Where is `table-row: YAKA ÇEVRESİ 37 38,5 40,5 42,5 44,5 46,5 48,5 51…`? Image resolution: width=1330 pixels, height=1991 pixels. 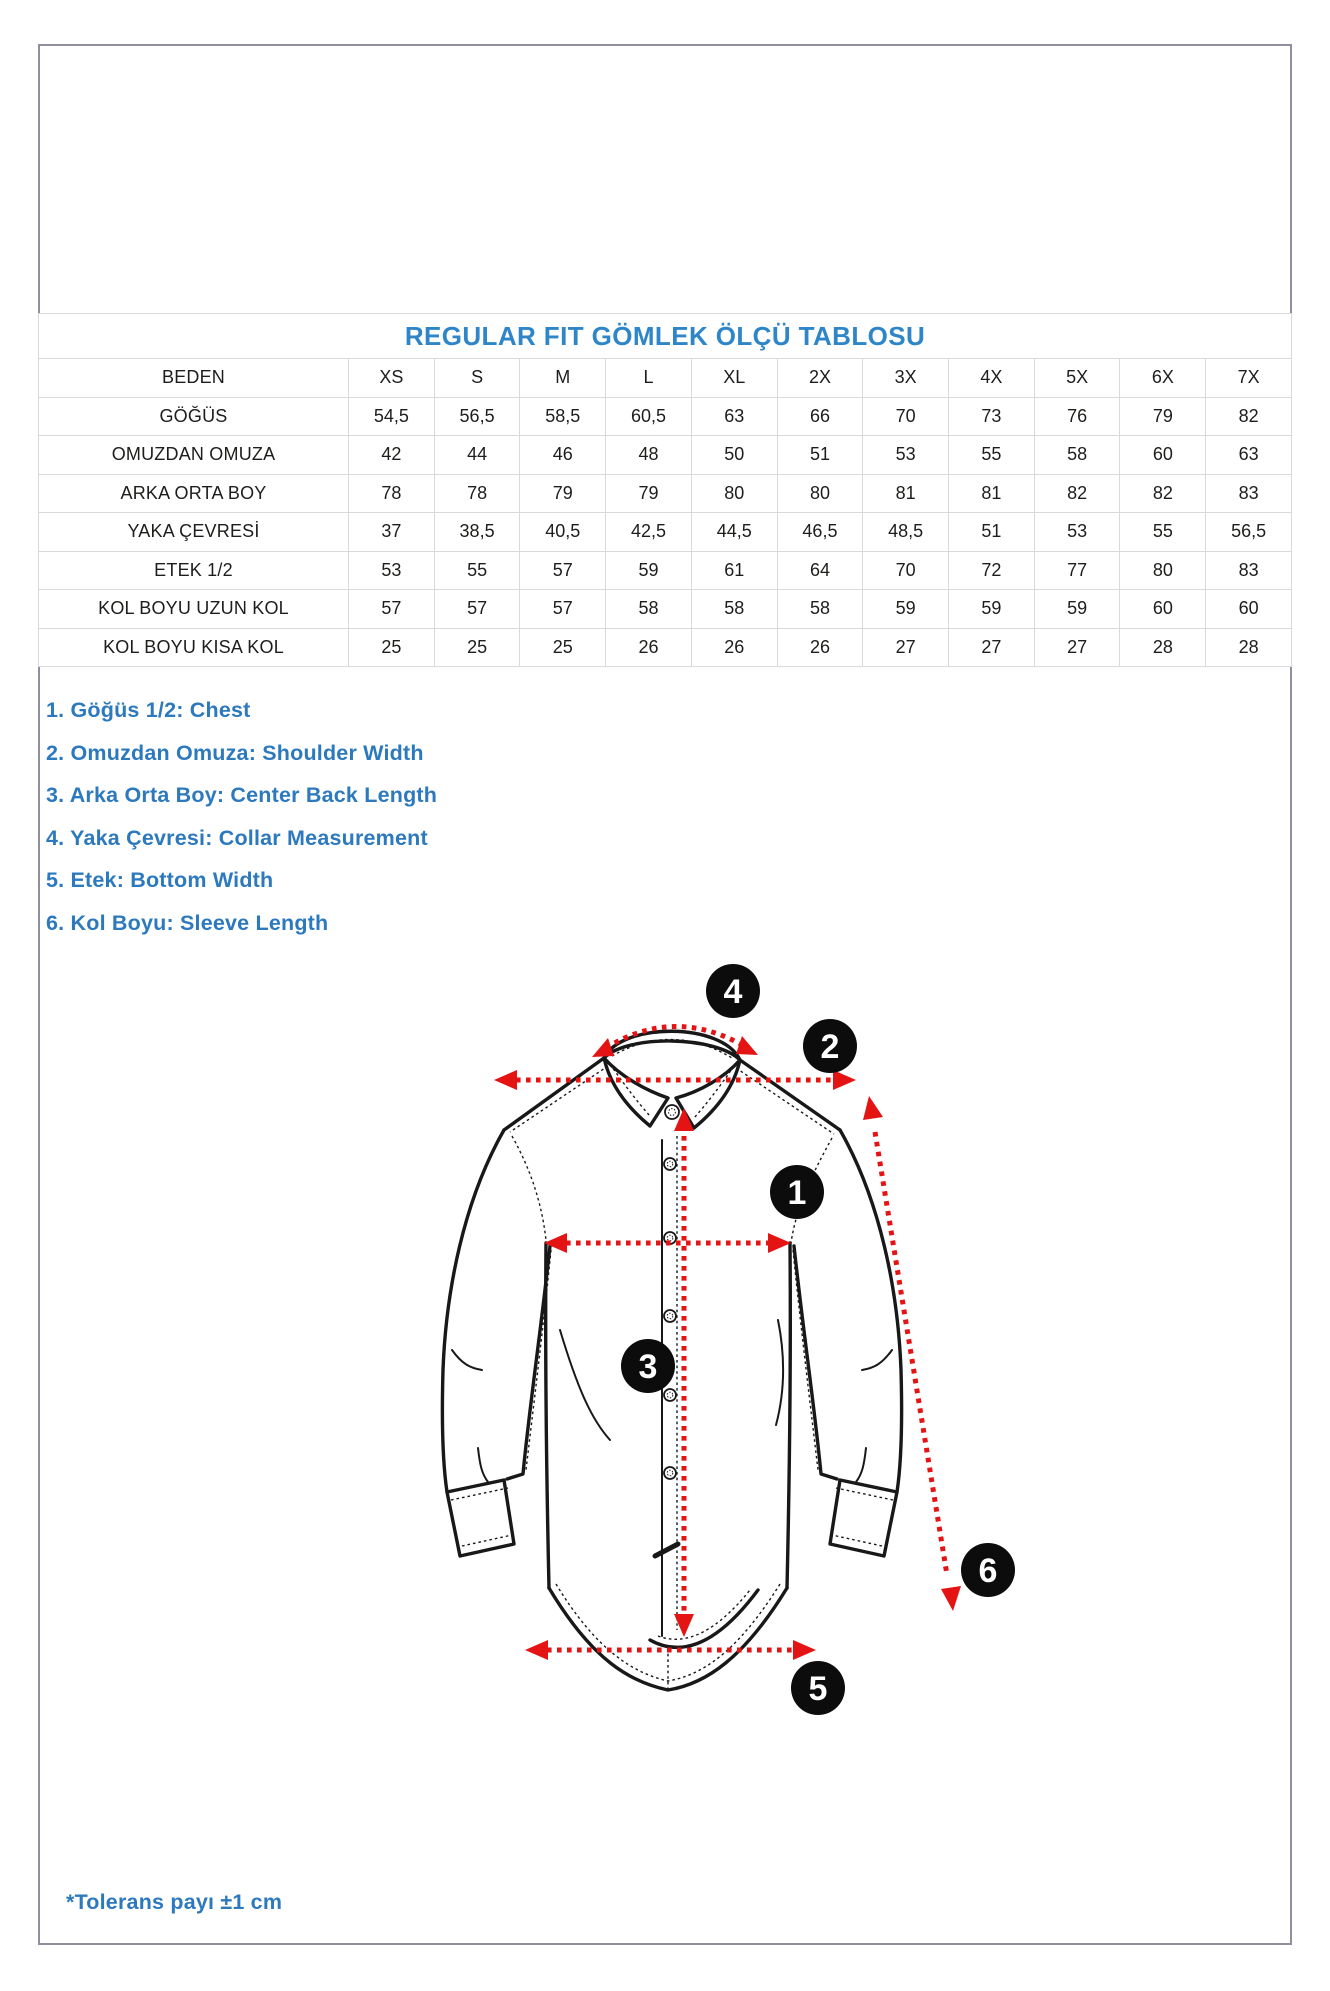
table-row: YAKA ÇEVRESİ 37 38,5 40,5 42,5 44,5 46,5 48,5 51… is located at coordinates (665, 532).